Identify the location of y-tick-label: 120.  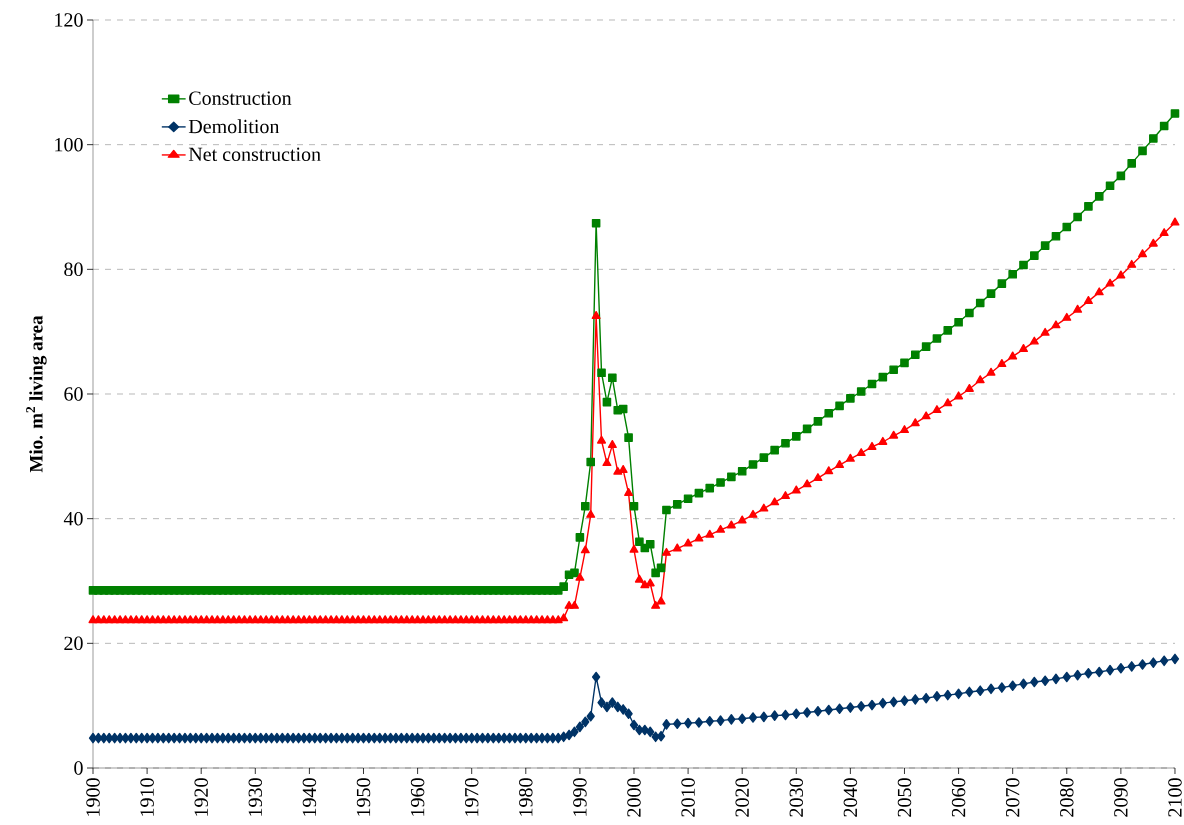
(69, 20).